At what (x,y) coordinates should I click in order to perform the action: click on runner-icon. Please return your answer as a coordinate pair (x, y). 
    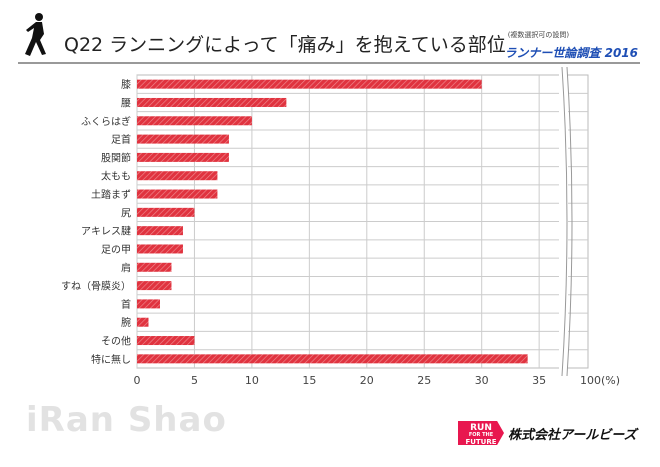
    Looking at the image, I should click on (35, 34).